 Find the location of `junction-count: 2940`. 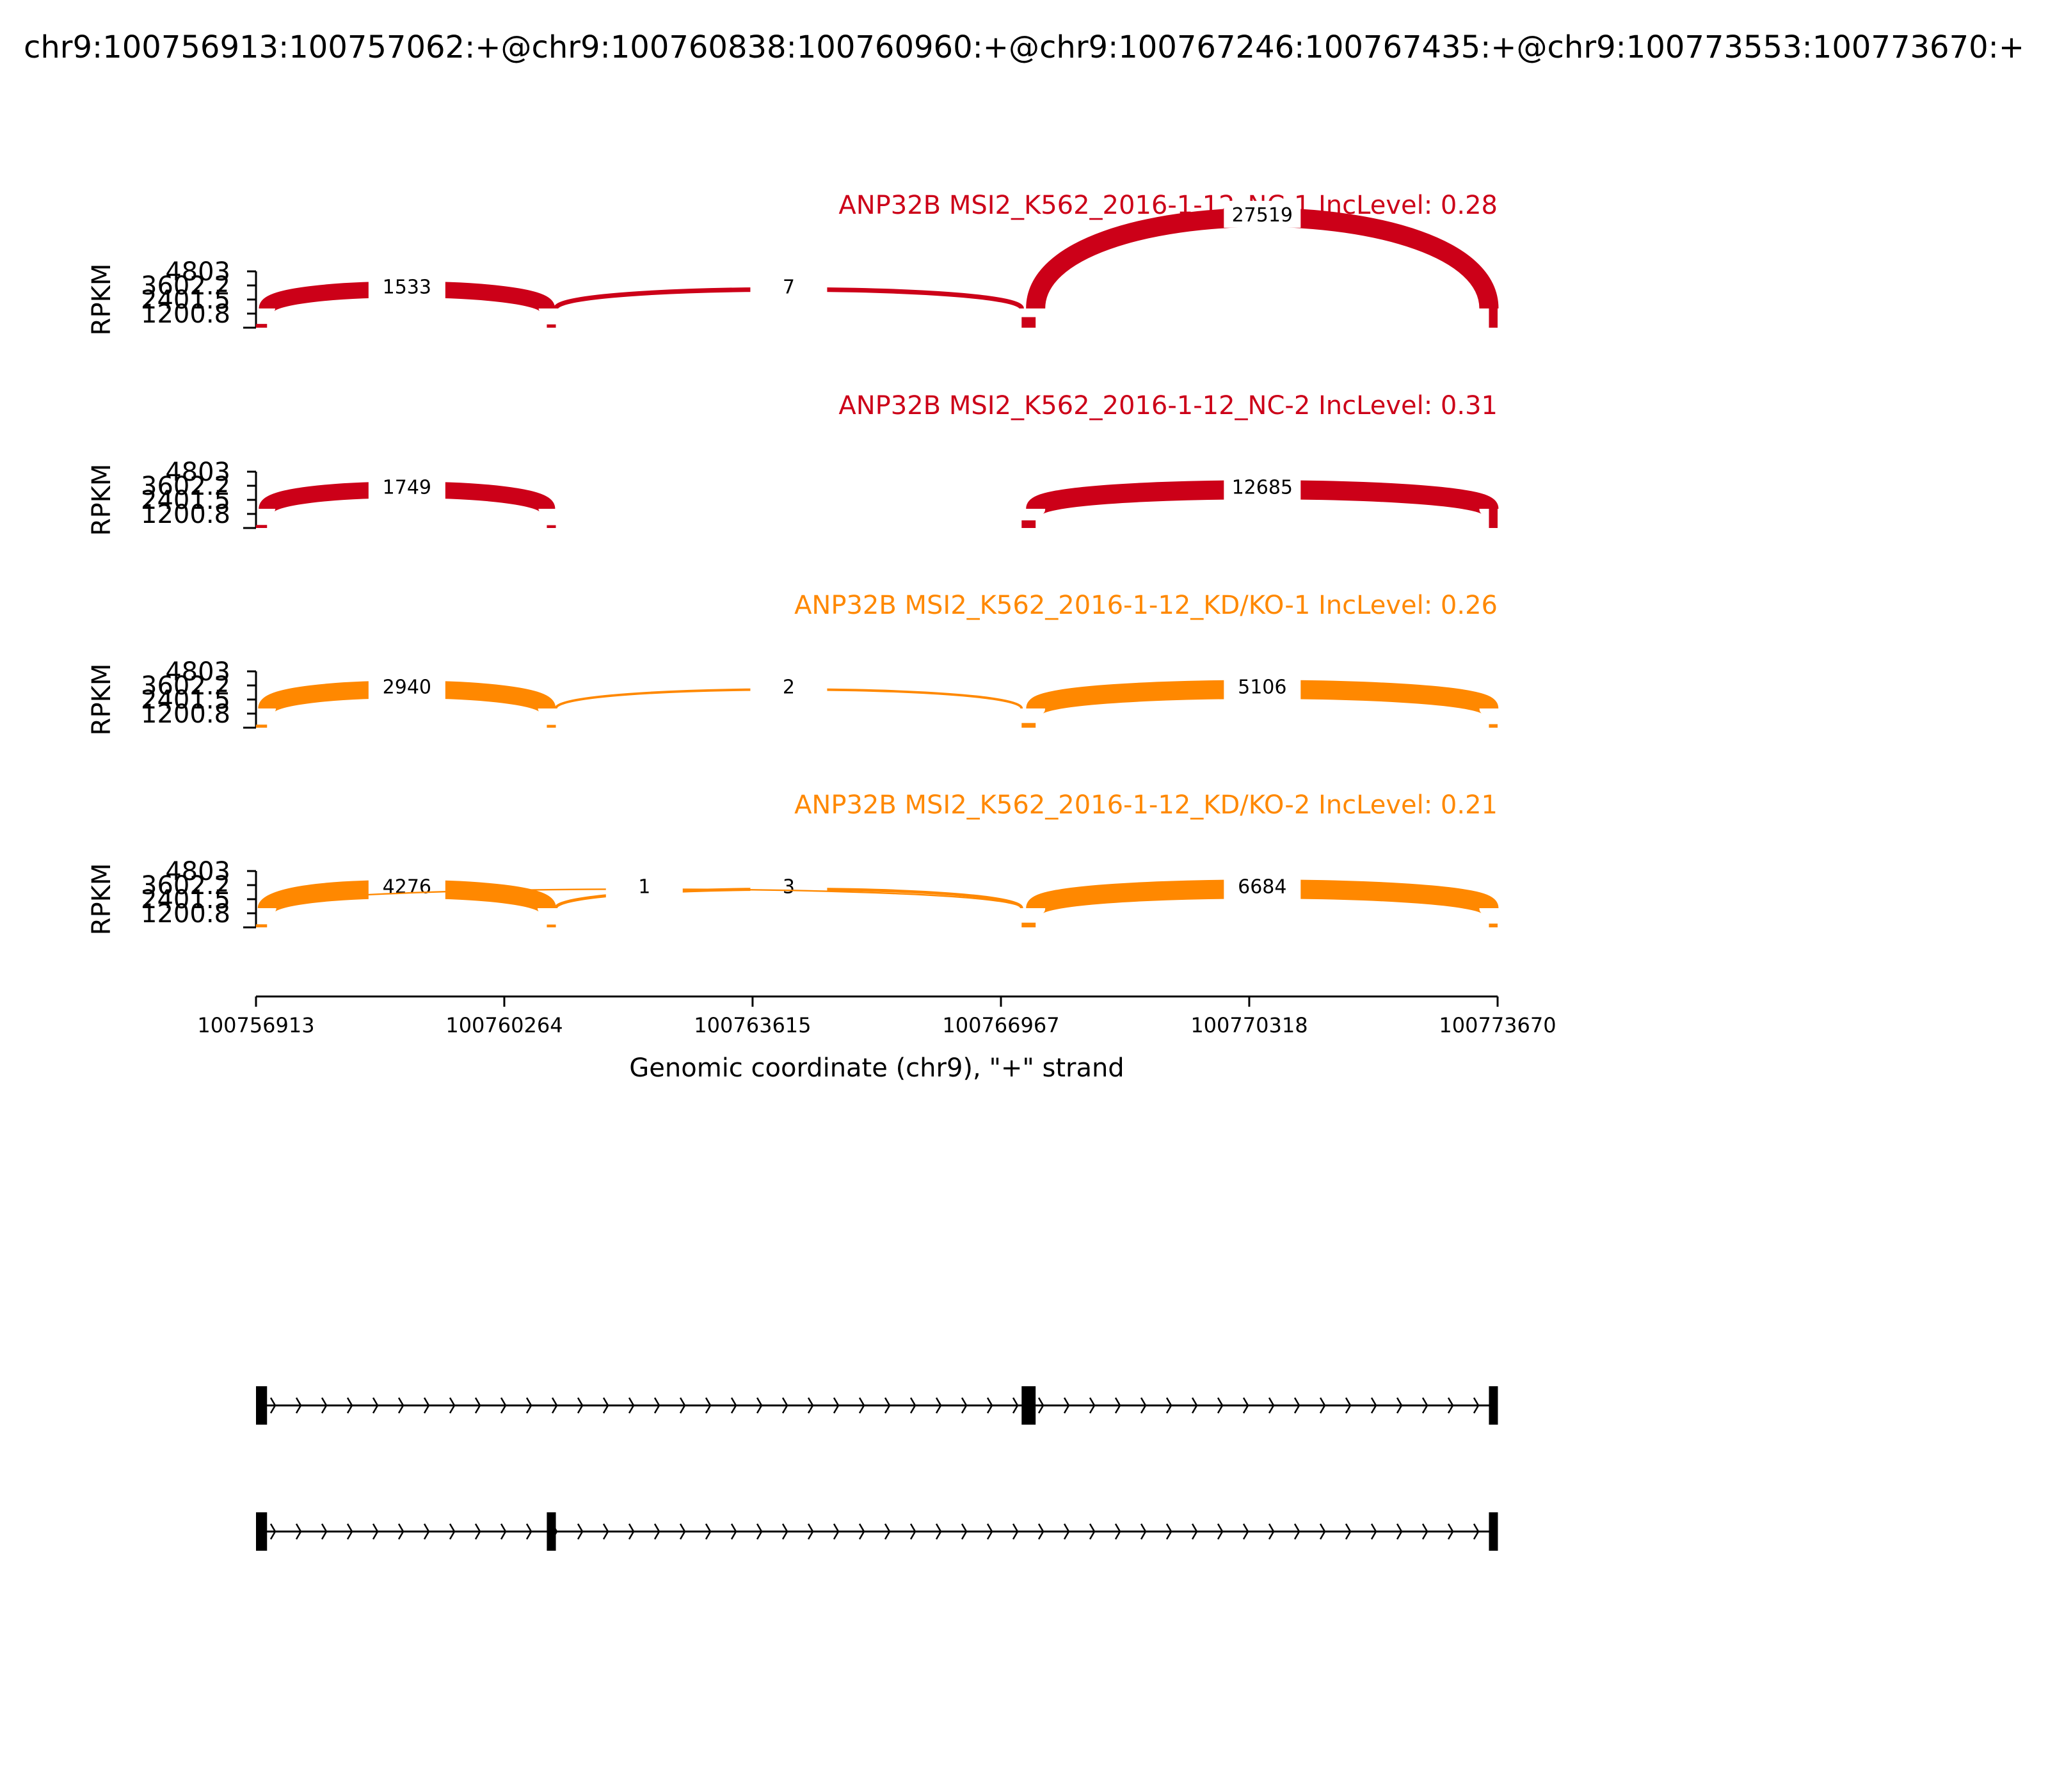

junction-count: 2940 is located at coordinates (407, 687).